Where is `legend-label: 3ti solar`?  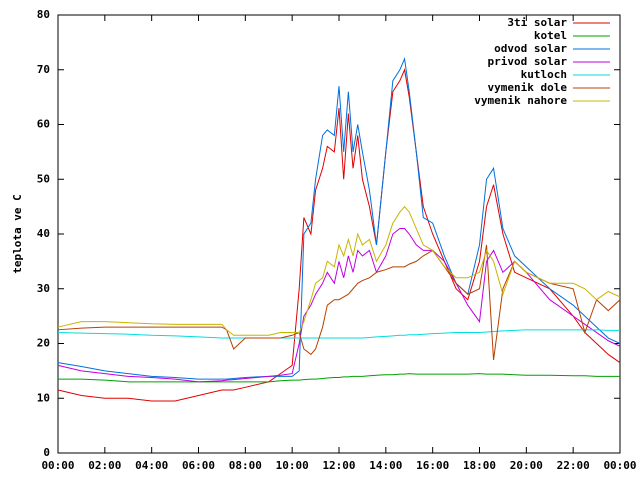 legend-label: 3ti solar is located at coordinates (537, 22).